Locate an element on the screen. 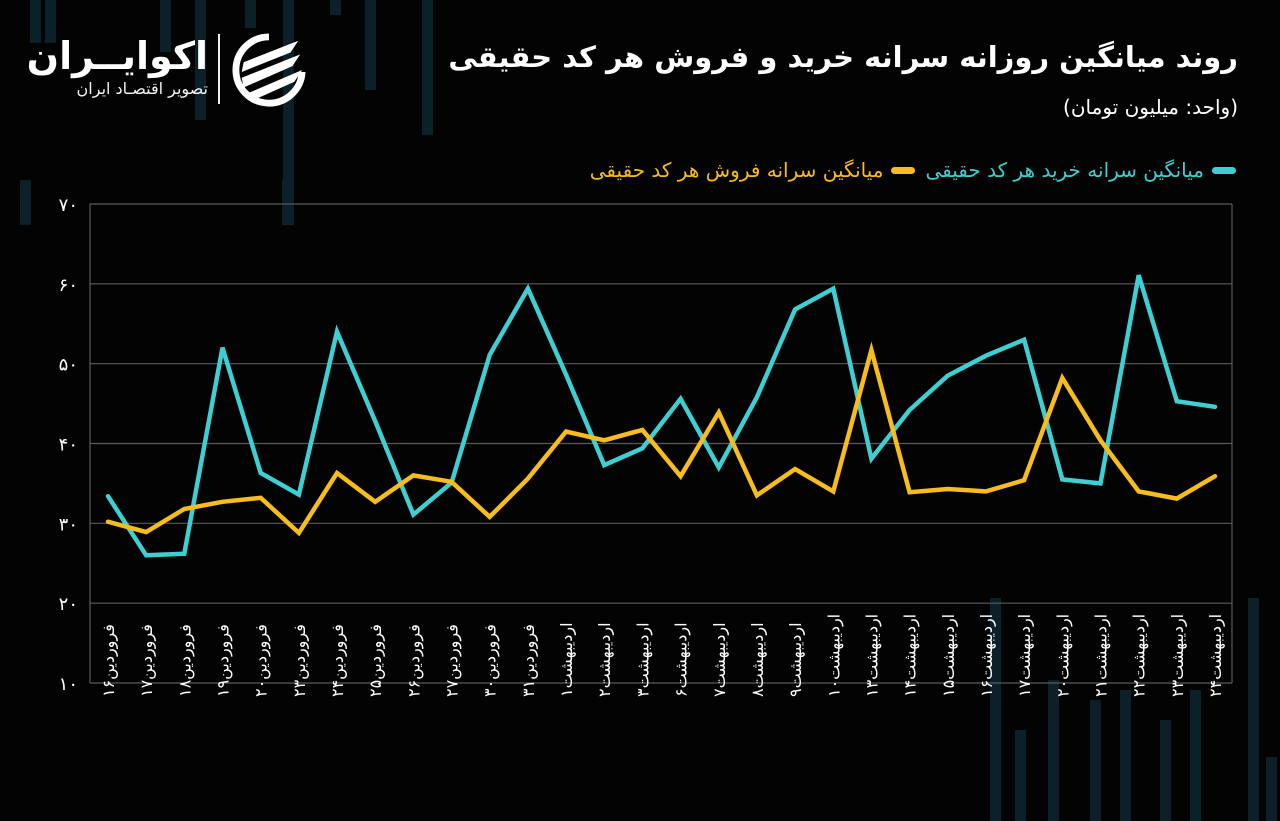  x-tick-label: اردیبهشت۱۰ is located at coordinates (834, 655).